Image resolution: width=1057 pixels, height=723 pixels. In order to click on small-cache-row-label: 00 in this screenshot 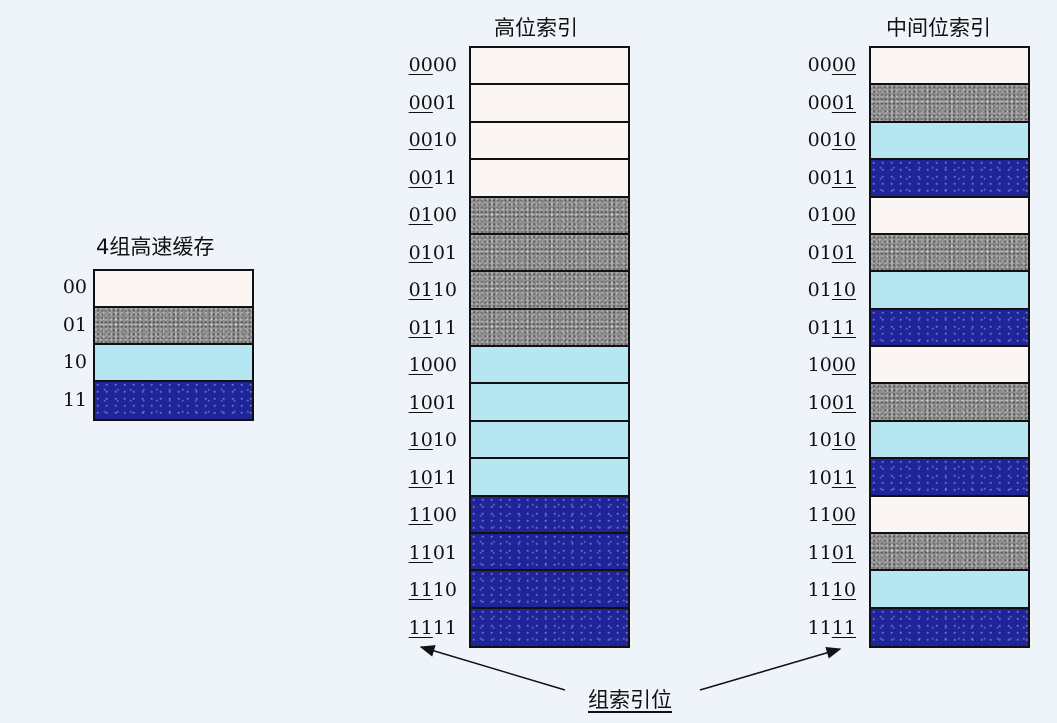, I will do `click(74, 287)`.